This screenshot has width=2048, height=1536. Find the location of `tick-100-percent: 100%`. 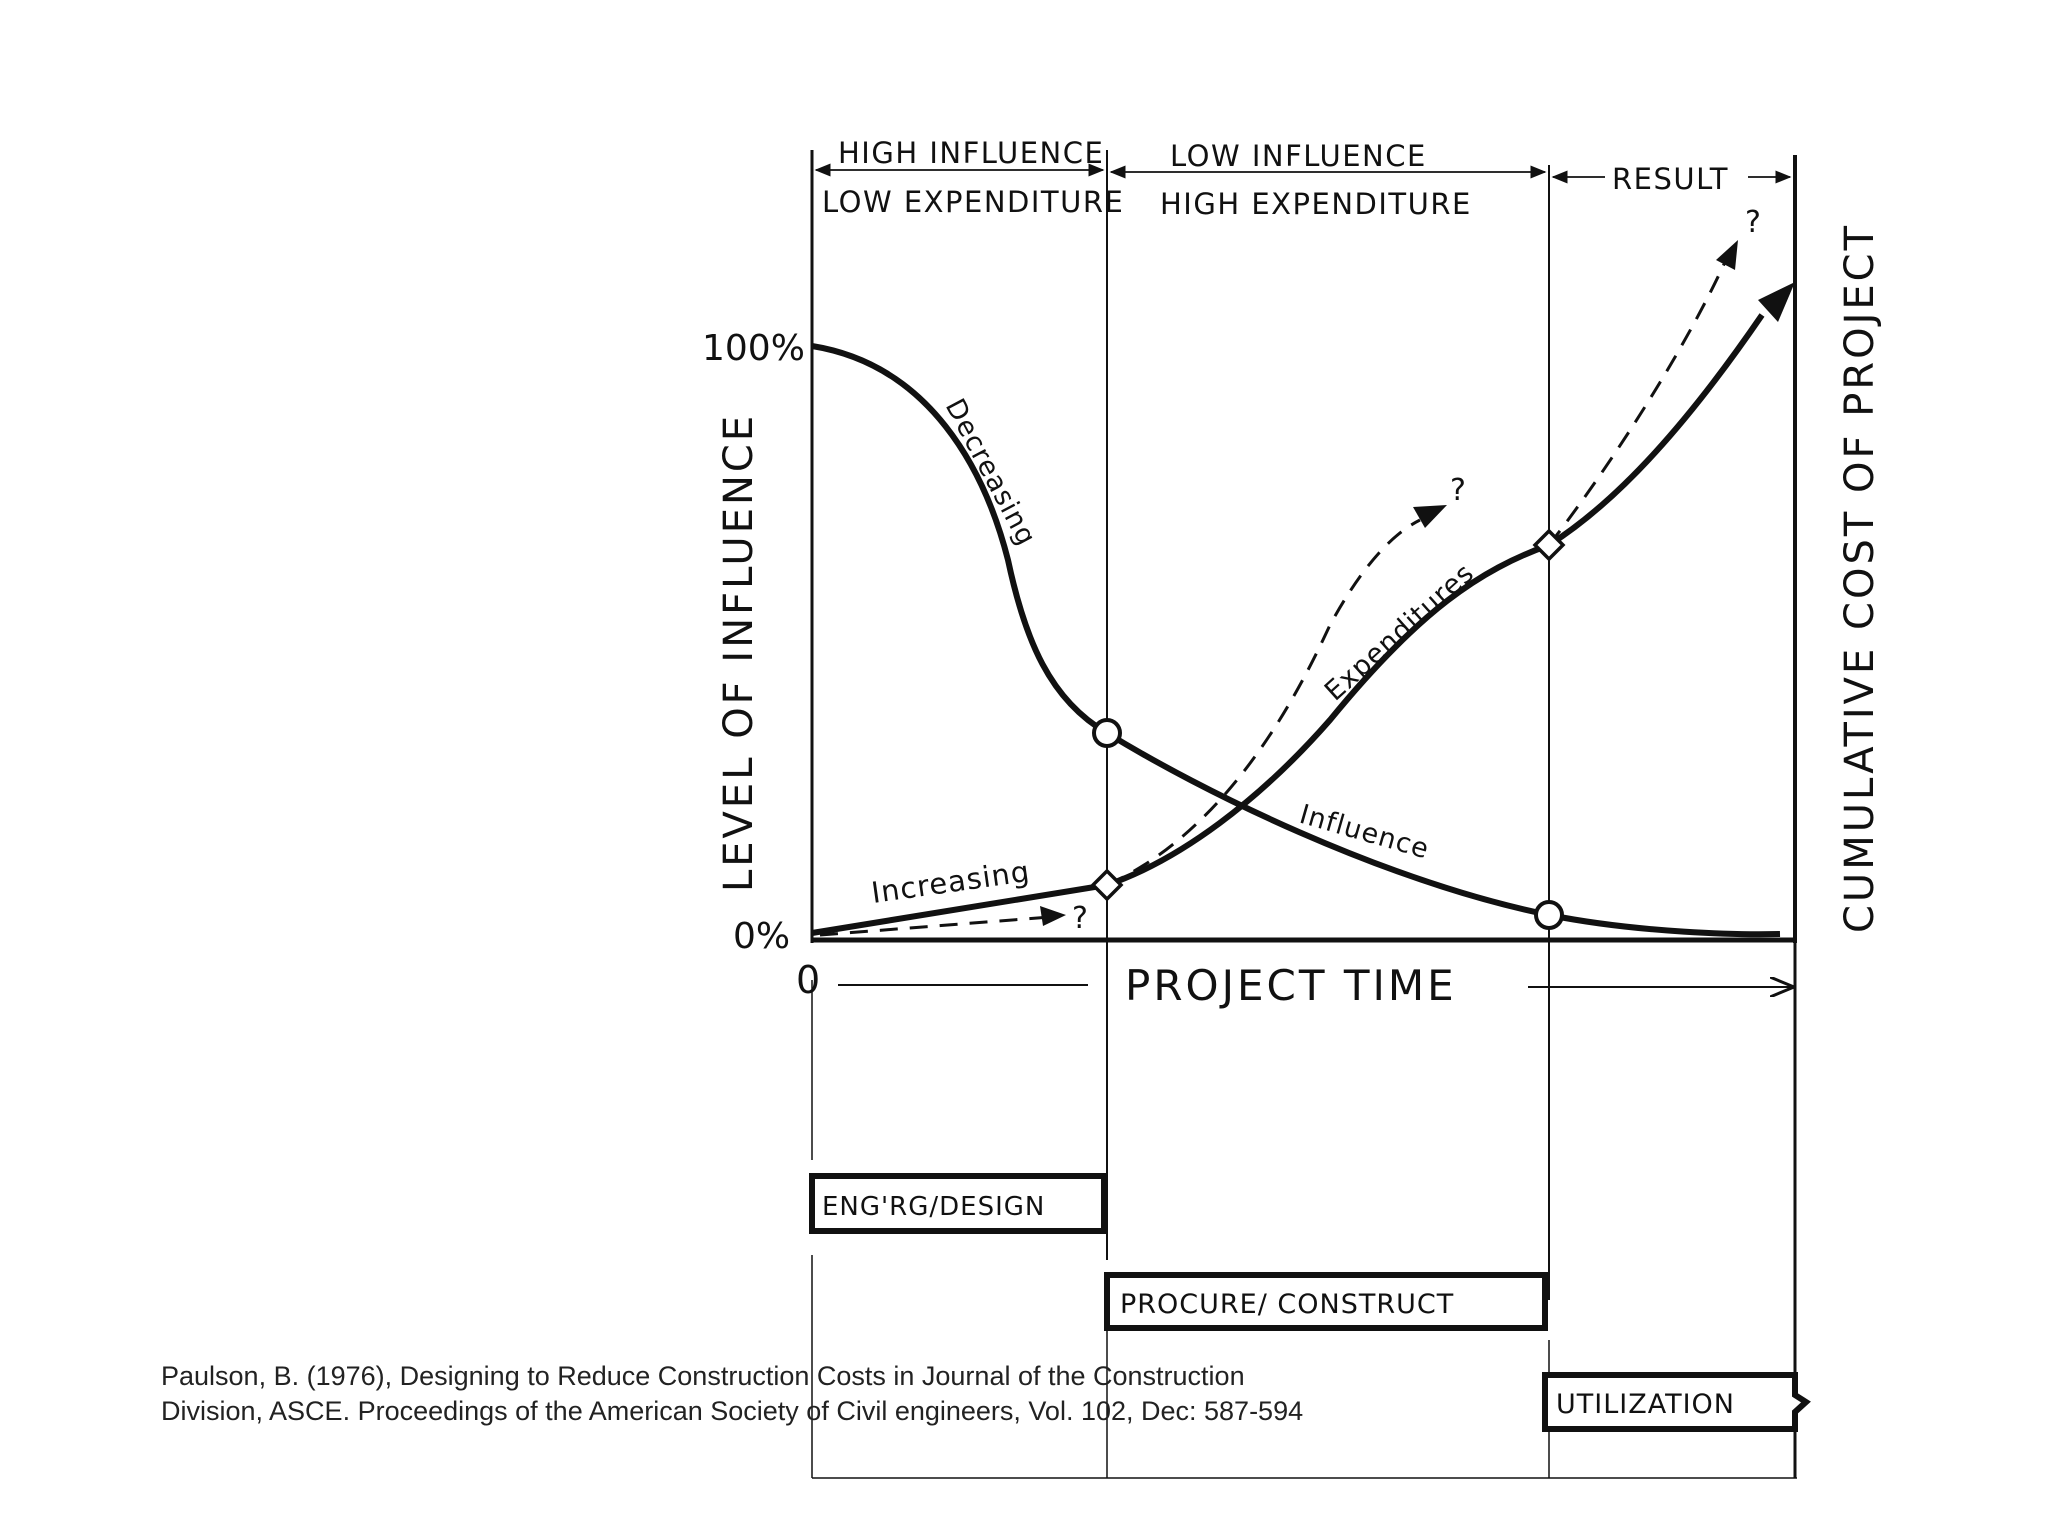

tick-100-percent: 100% is located at coordinates (753, 348).